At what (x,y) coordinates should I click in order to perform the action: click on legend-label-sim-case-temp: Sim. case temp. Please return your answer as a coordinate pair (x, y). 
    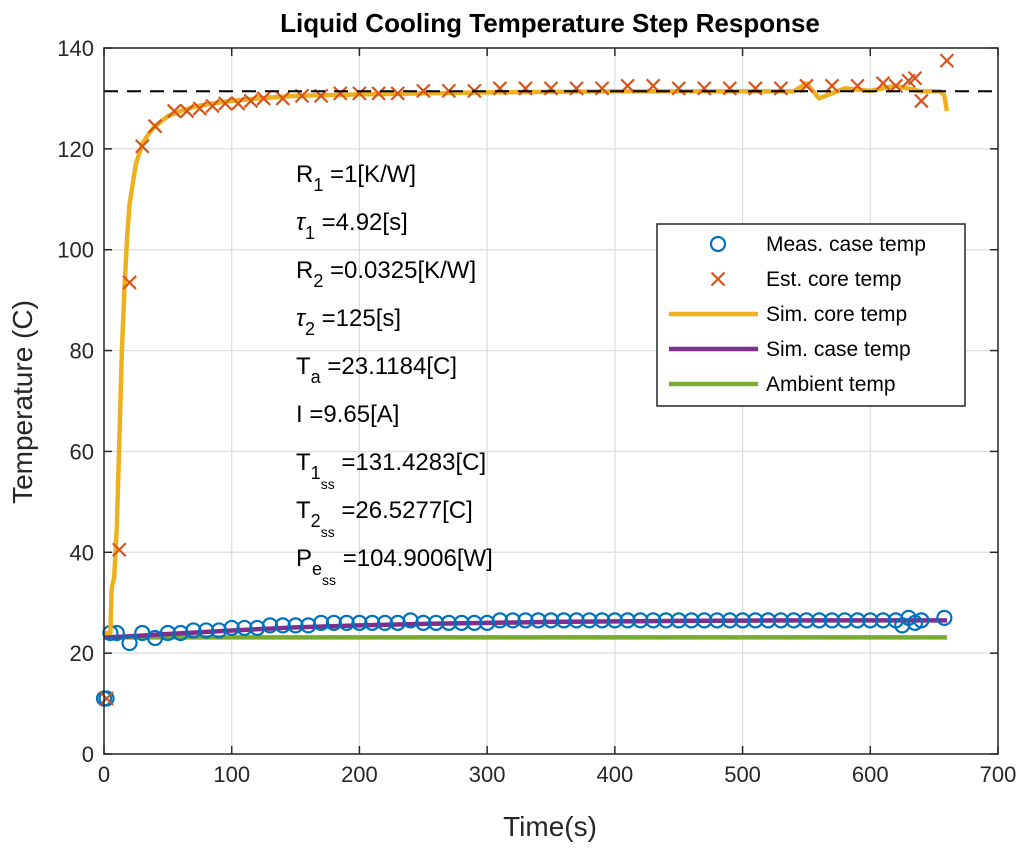
    Looking at the image, I should click on (838, 349).